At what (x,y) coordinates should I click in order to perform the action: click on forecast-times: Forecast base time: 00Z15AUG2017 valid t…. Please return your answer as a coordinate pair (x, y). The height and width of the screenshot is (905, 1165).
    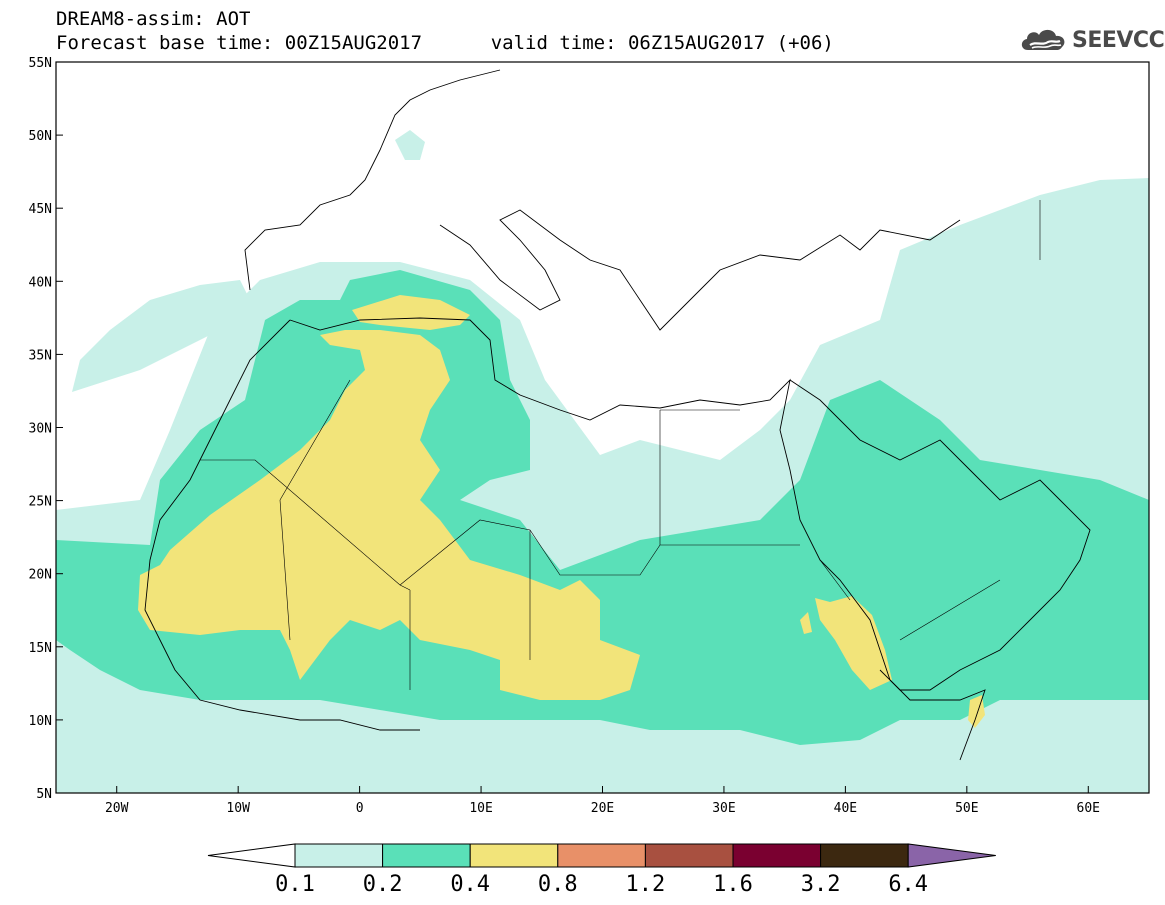
    Looking at the image, I should click on (445, 43).